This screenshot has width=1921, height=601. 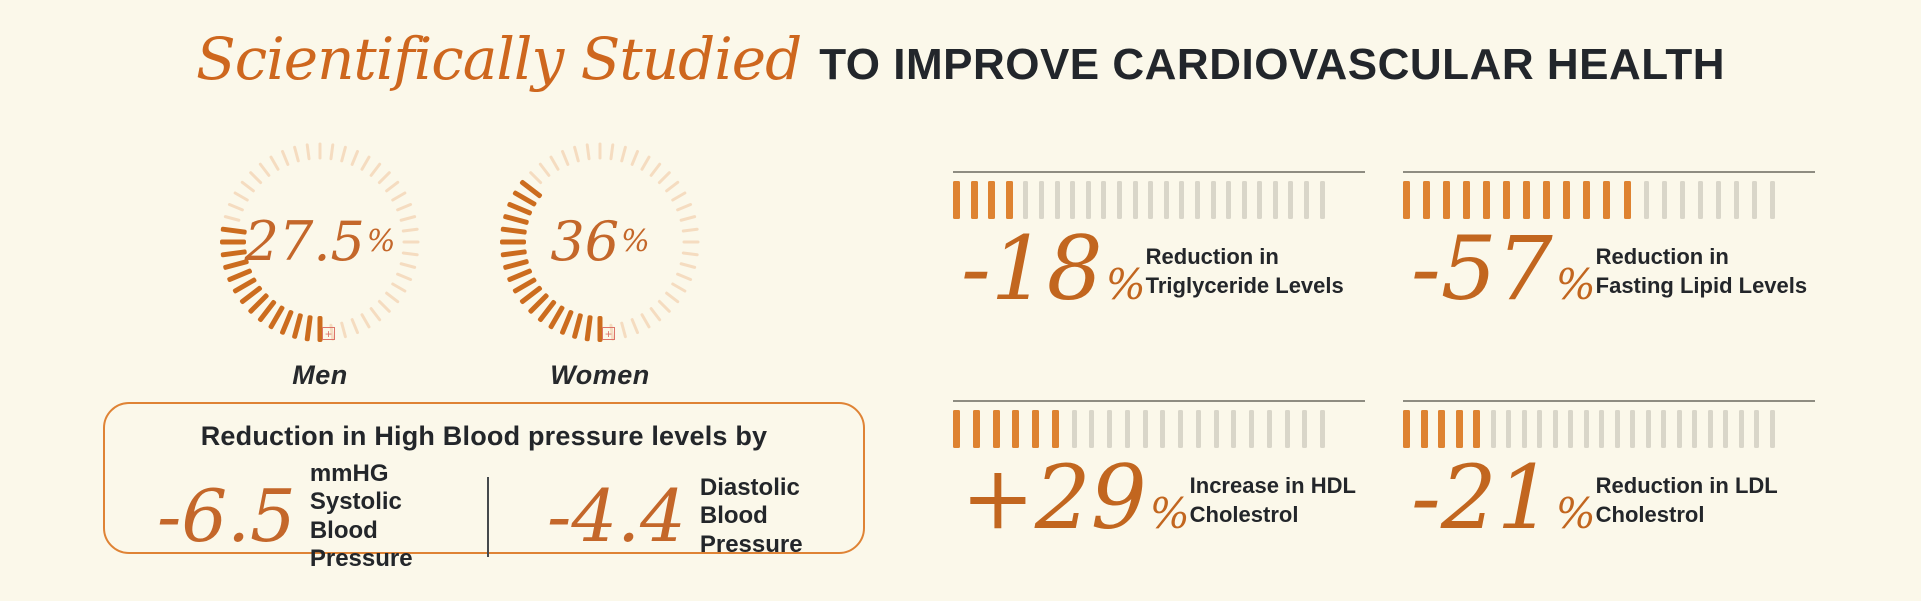 I want to click on gauge-tick-empty, so click(x=320, y=151).